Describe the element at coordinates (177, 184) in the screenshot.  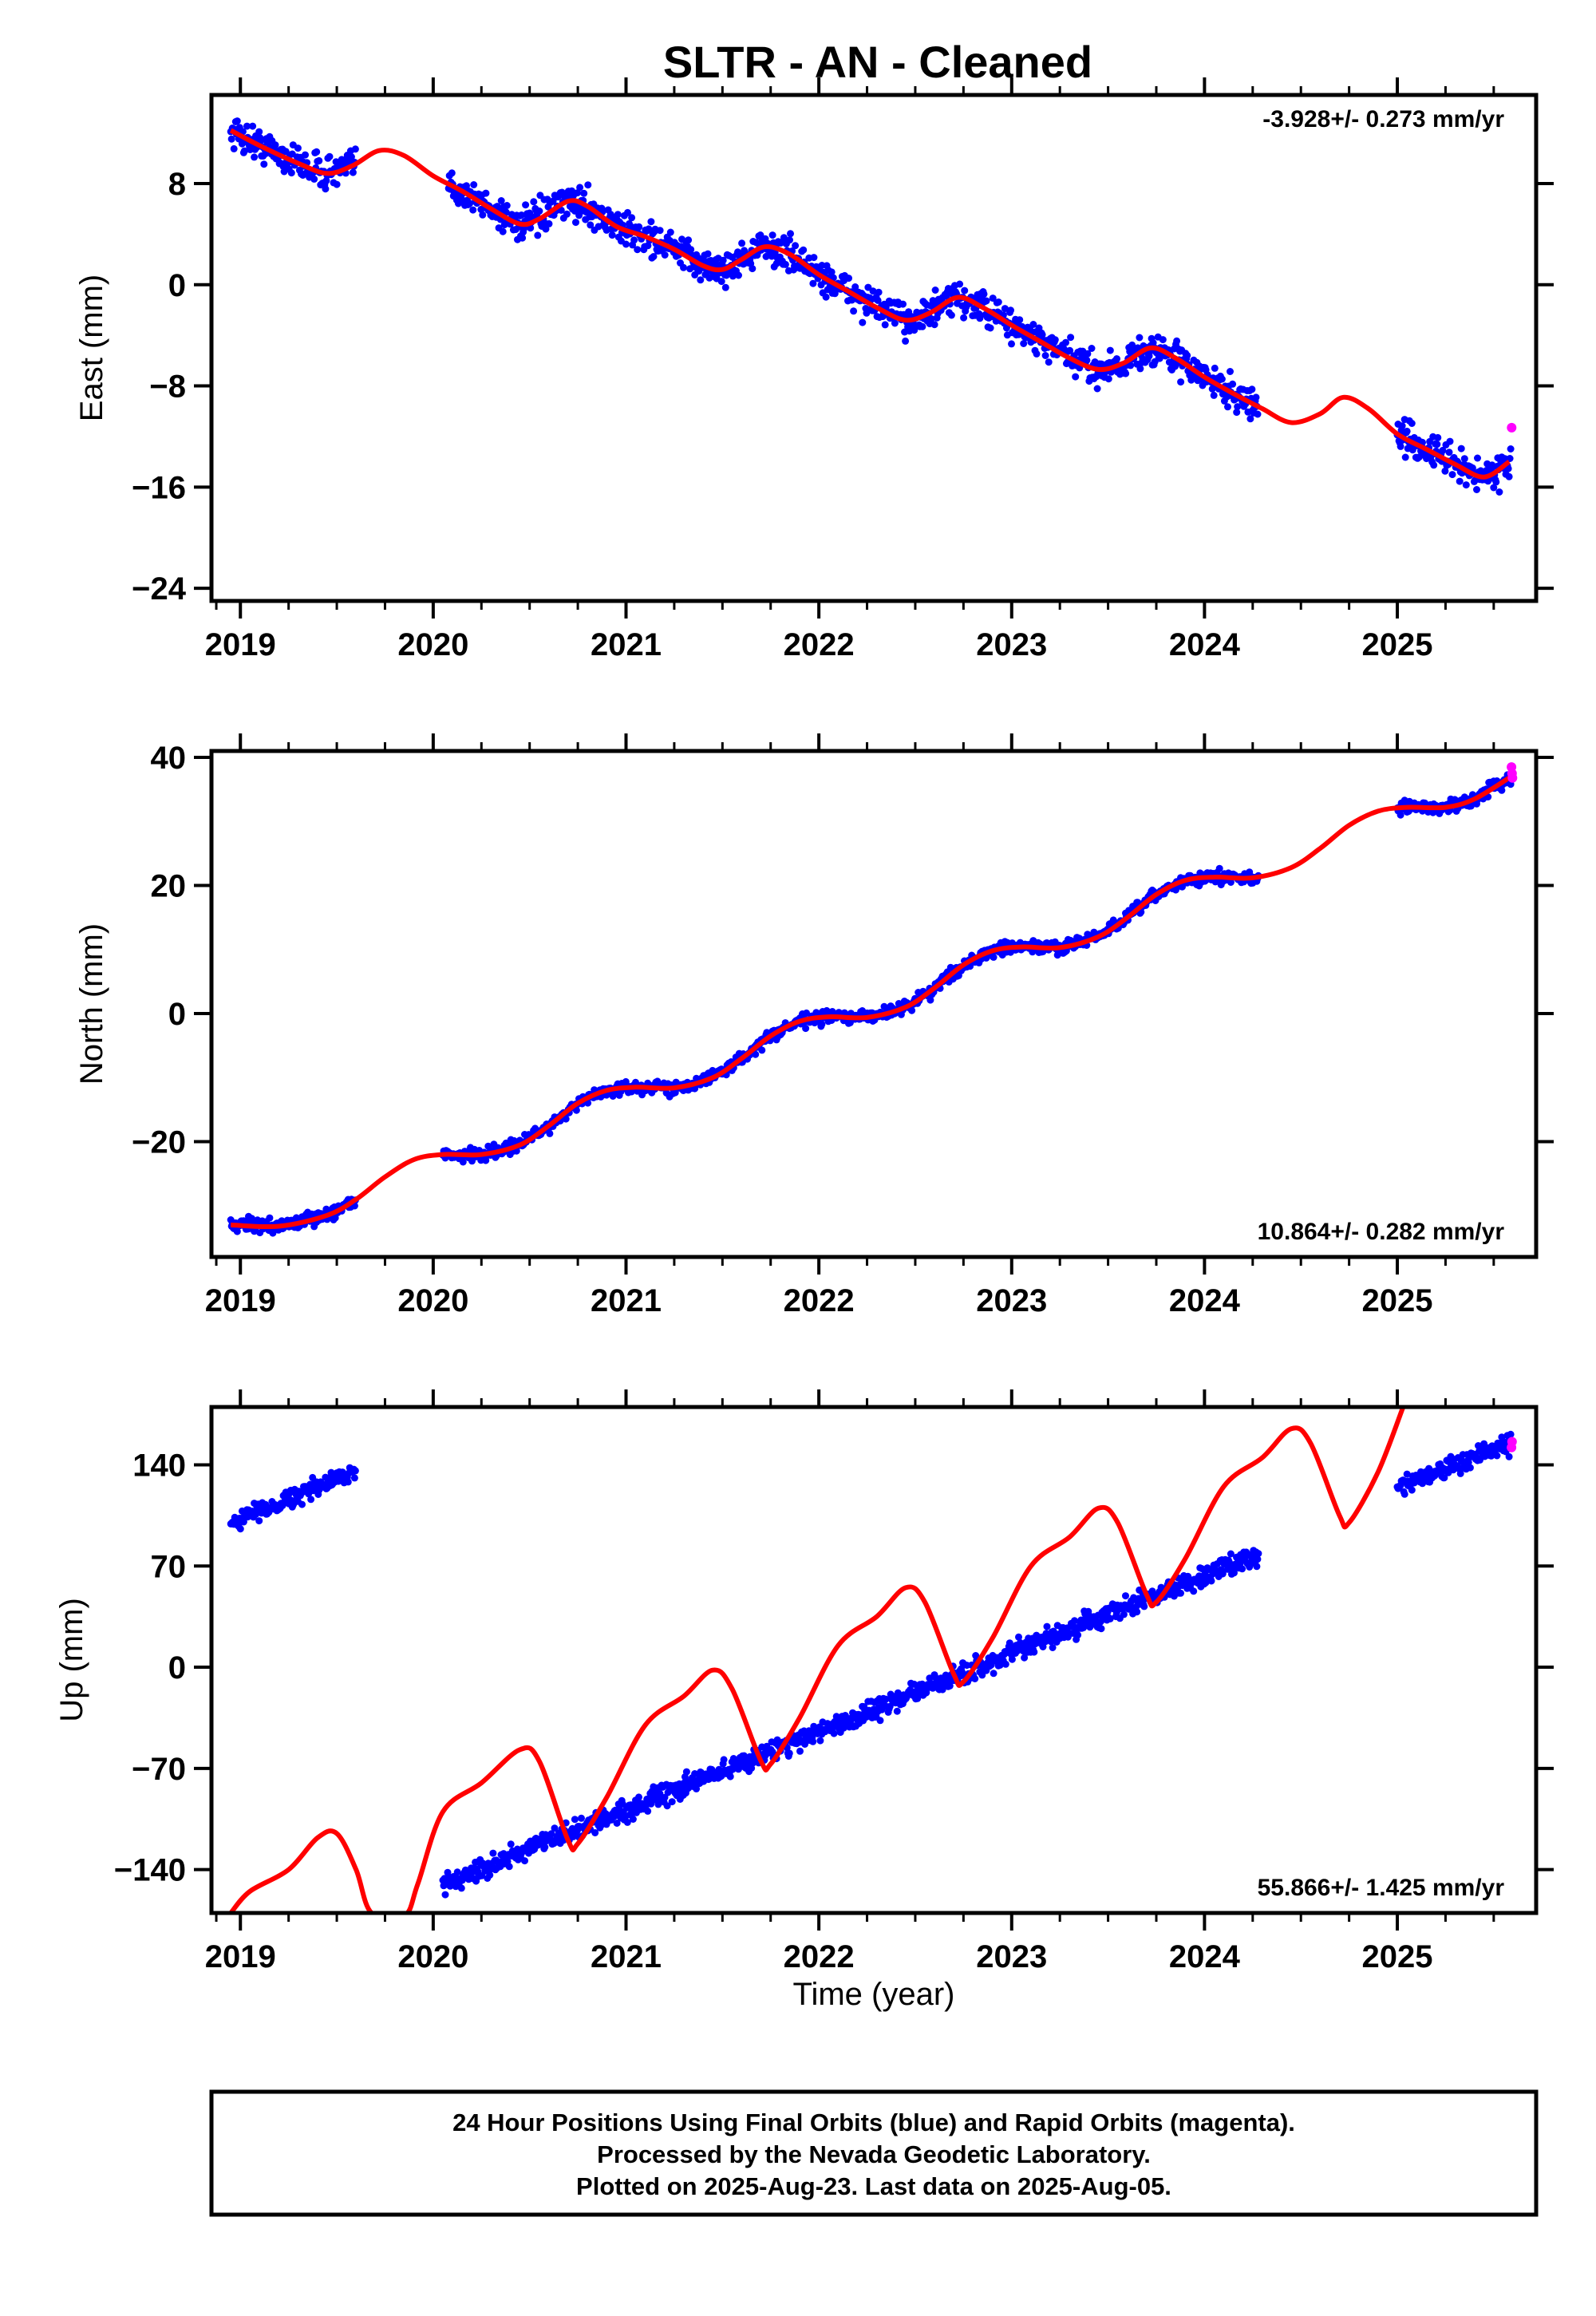
I see `y-tick-label: 8` at that location.